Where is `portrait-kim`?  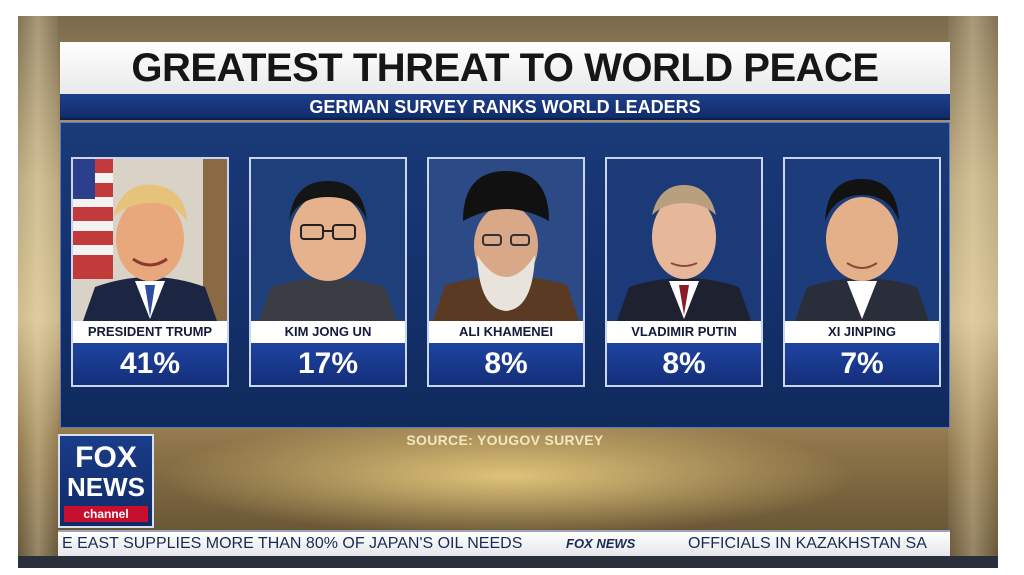 portrait-kim is located at coordinates (328, 240).